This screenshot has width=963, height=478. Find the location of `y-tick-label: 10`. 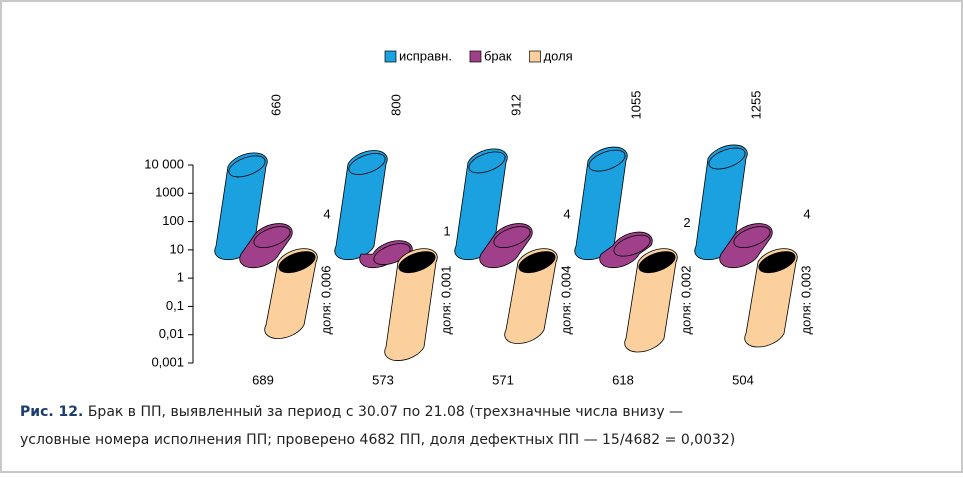

y-tick-label: 10 is located at coordinates (177, 248).